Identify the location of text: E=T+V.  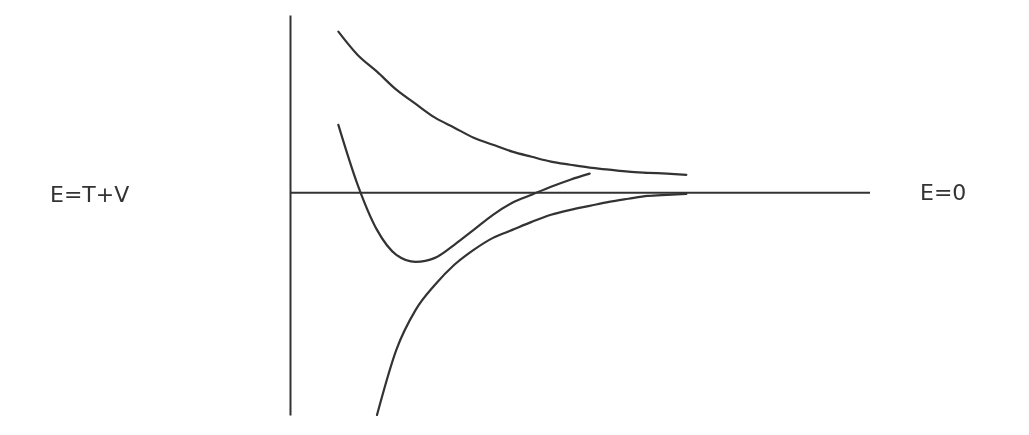
(90, 194).